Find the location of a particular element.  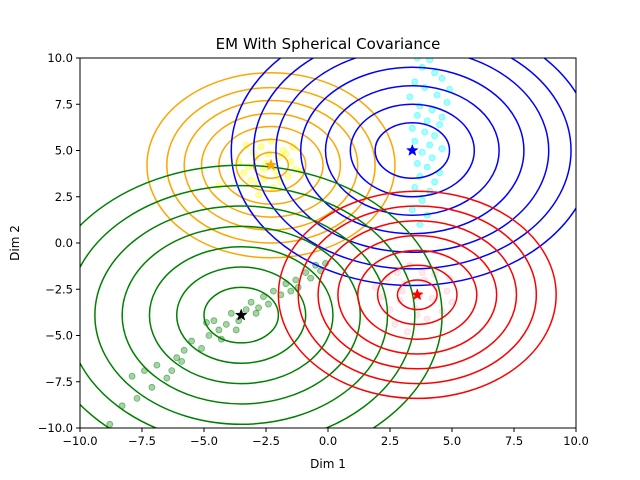

y-tick-label: 2.5 is located at coordinates (64, 197).